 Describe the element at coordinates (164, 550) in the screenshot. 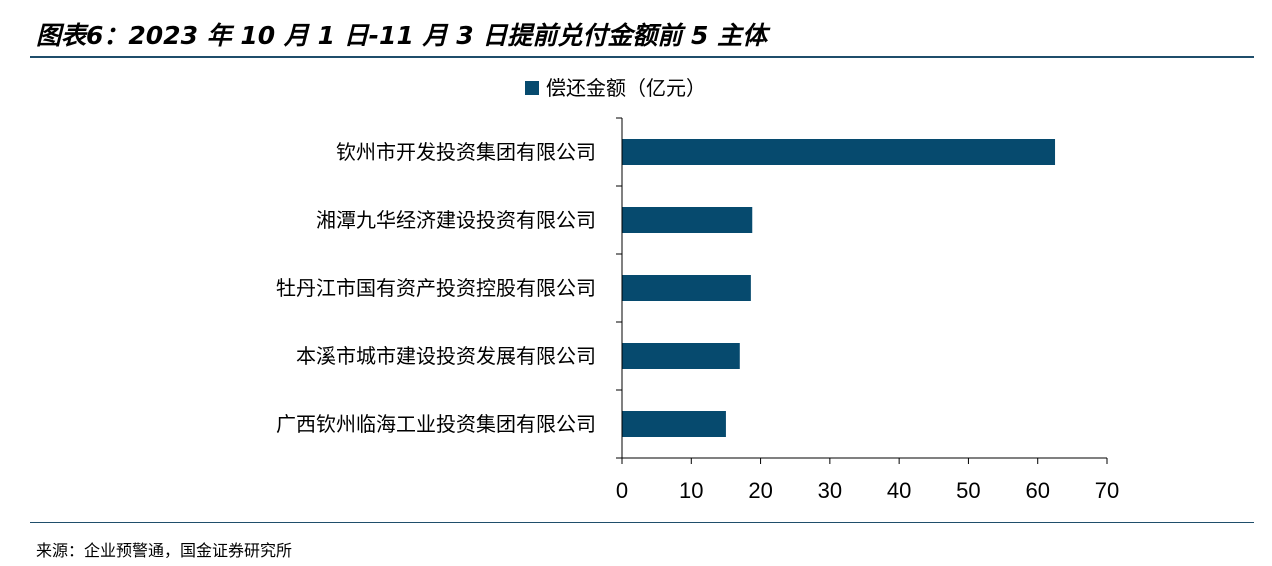

I see `source-note: 来源：企业预警通，国金证券研究所` at that location.